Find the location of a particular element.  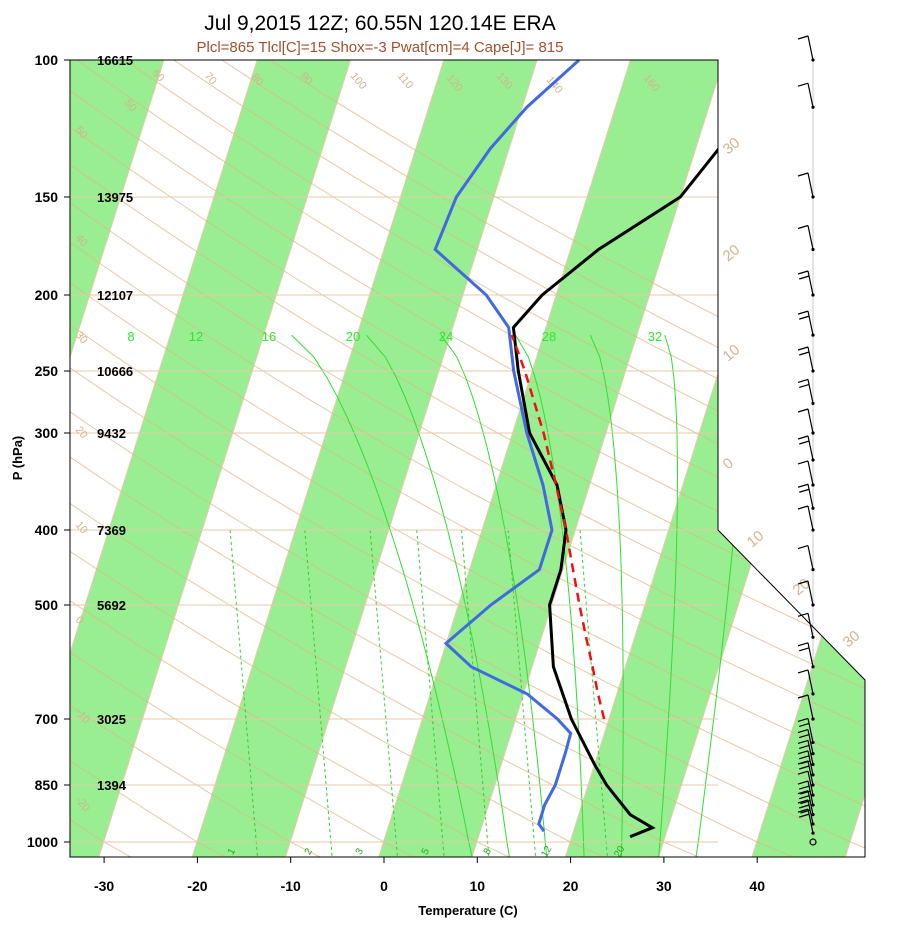

mixing-ratio-label: 20 is located at coordinates (619, 852).